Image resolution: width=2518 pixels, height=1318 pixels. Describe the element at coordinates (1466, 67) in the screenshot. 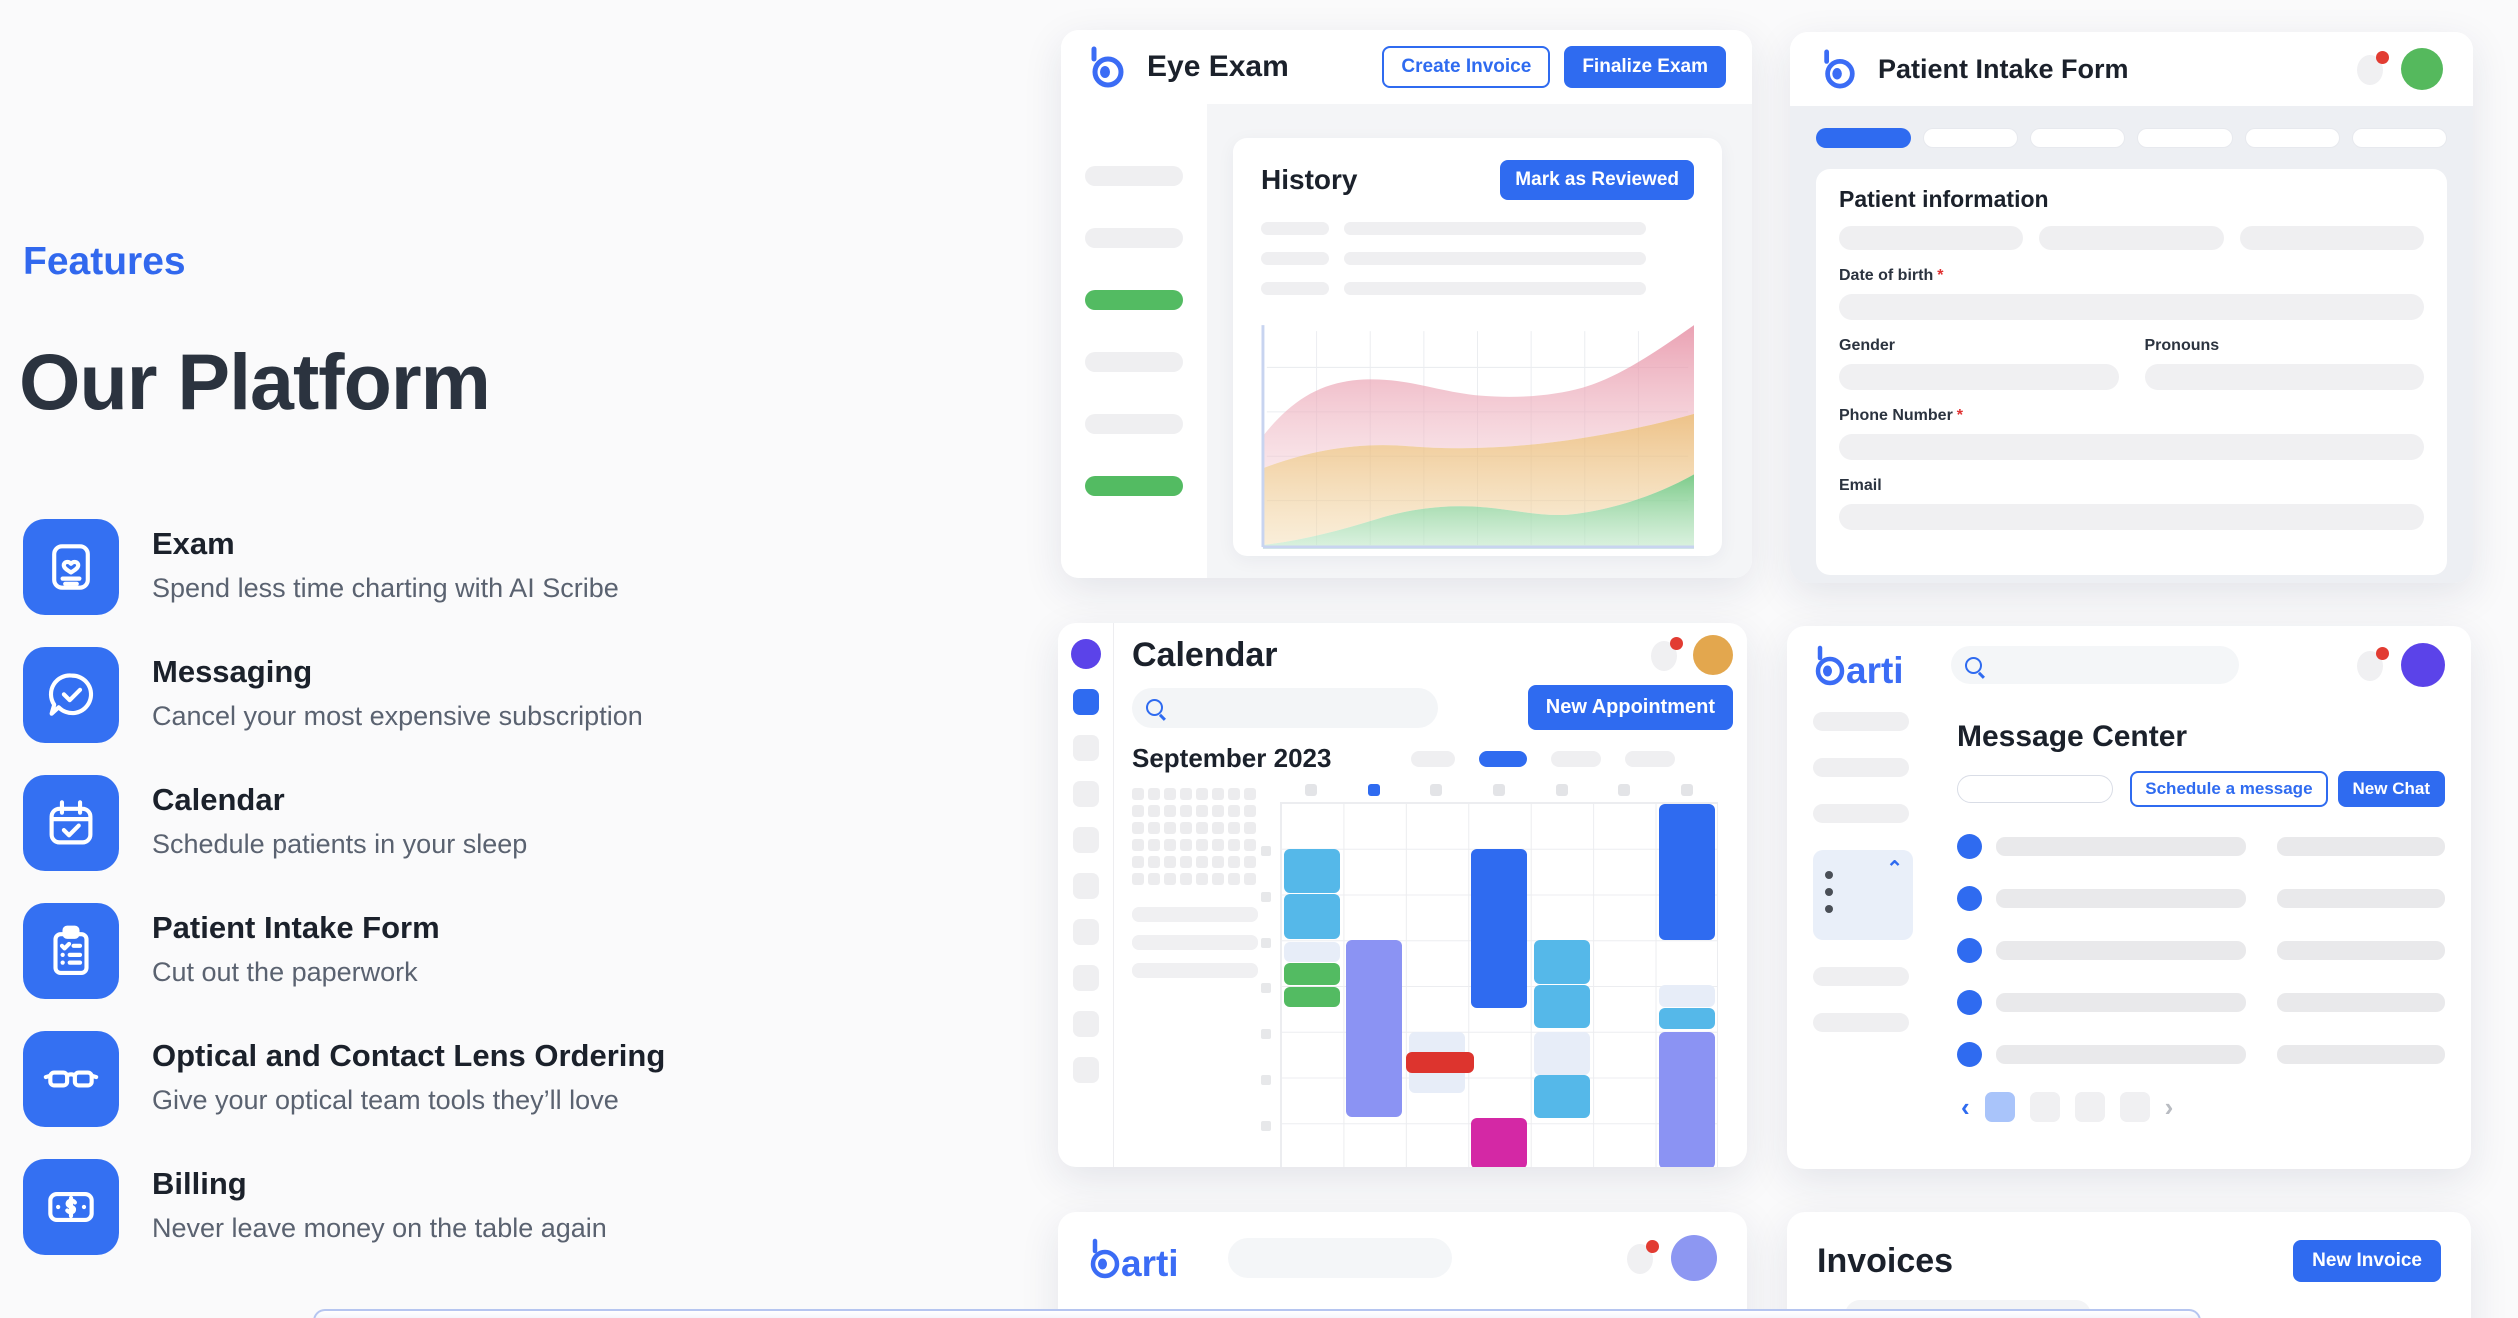

I see `create-invoice-button: Create Invoice` at that location.